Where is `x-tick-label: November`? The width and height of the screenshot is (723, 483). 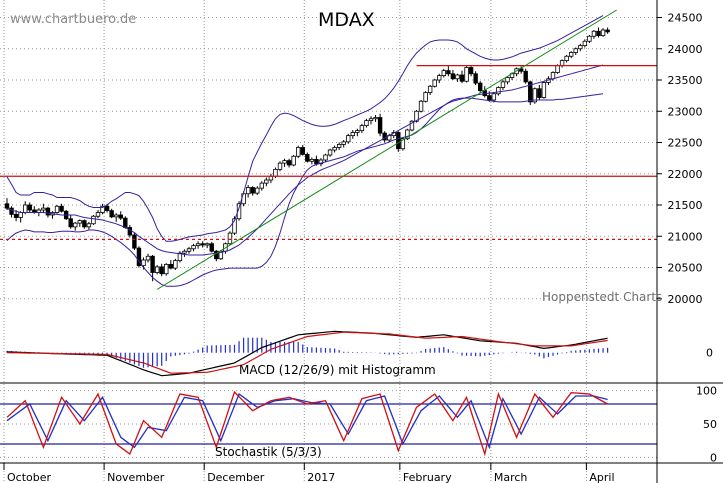
x-tick-label: November is located at coordinates (136, 477).